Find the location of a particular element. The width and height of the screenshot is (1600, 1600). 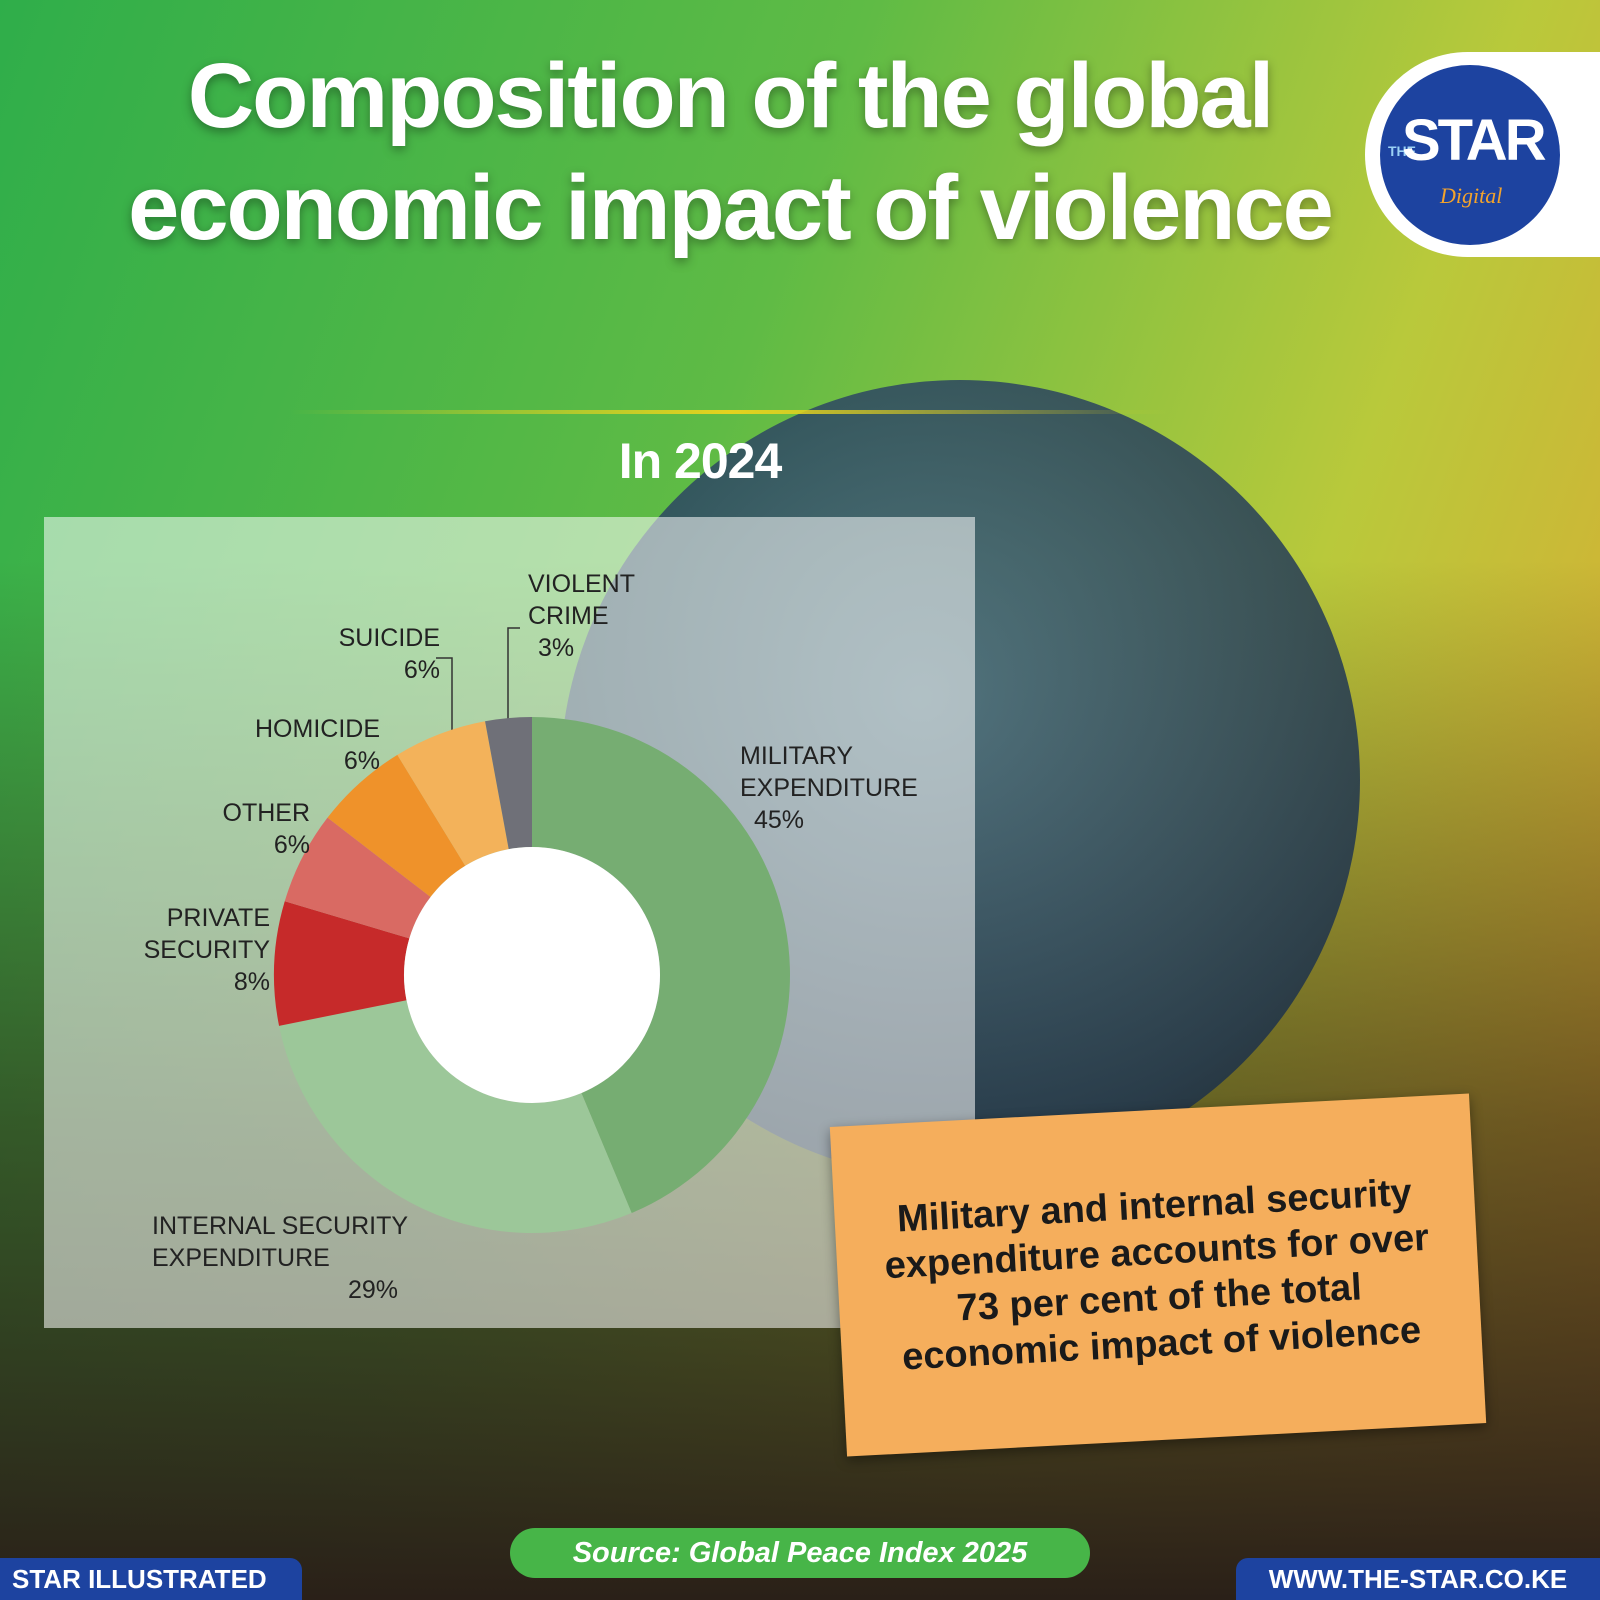

source: Source: Global Peace Index 2025 is located at coordinates (800, 1553).